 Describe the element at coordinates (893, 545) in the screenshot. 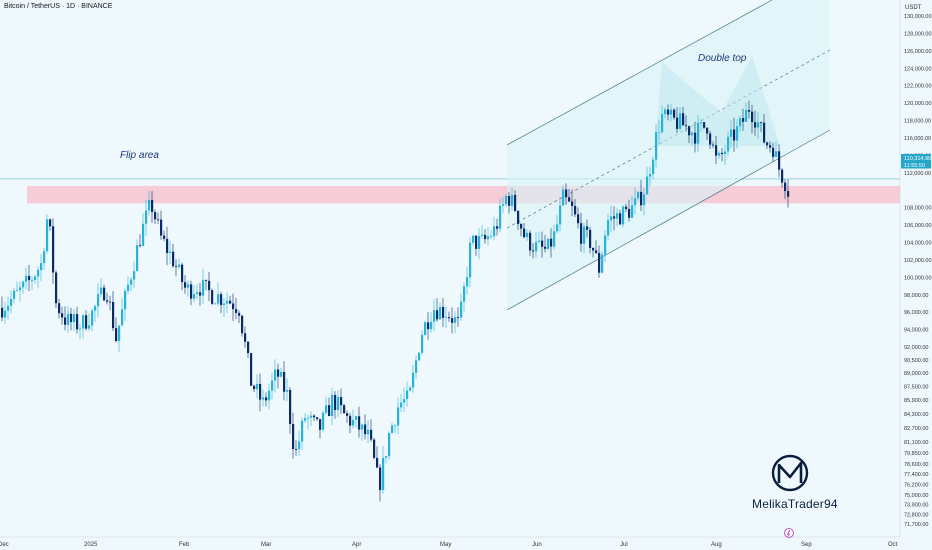

I see `time-tick-label: Oct` at that location.